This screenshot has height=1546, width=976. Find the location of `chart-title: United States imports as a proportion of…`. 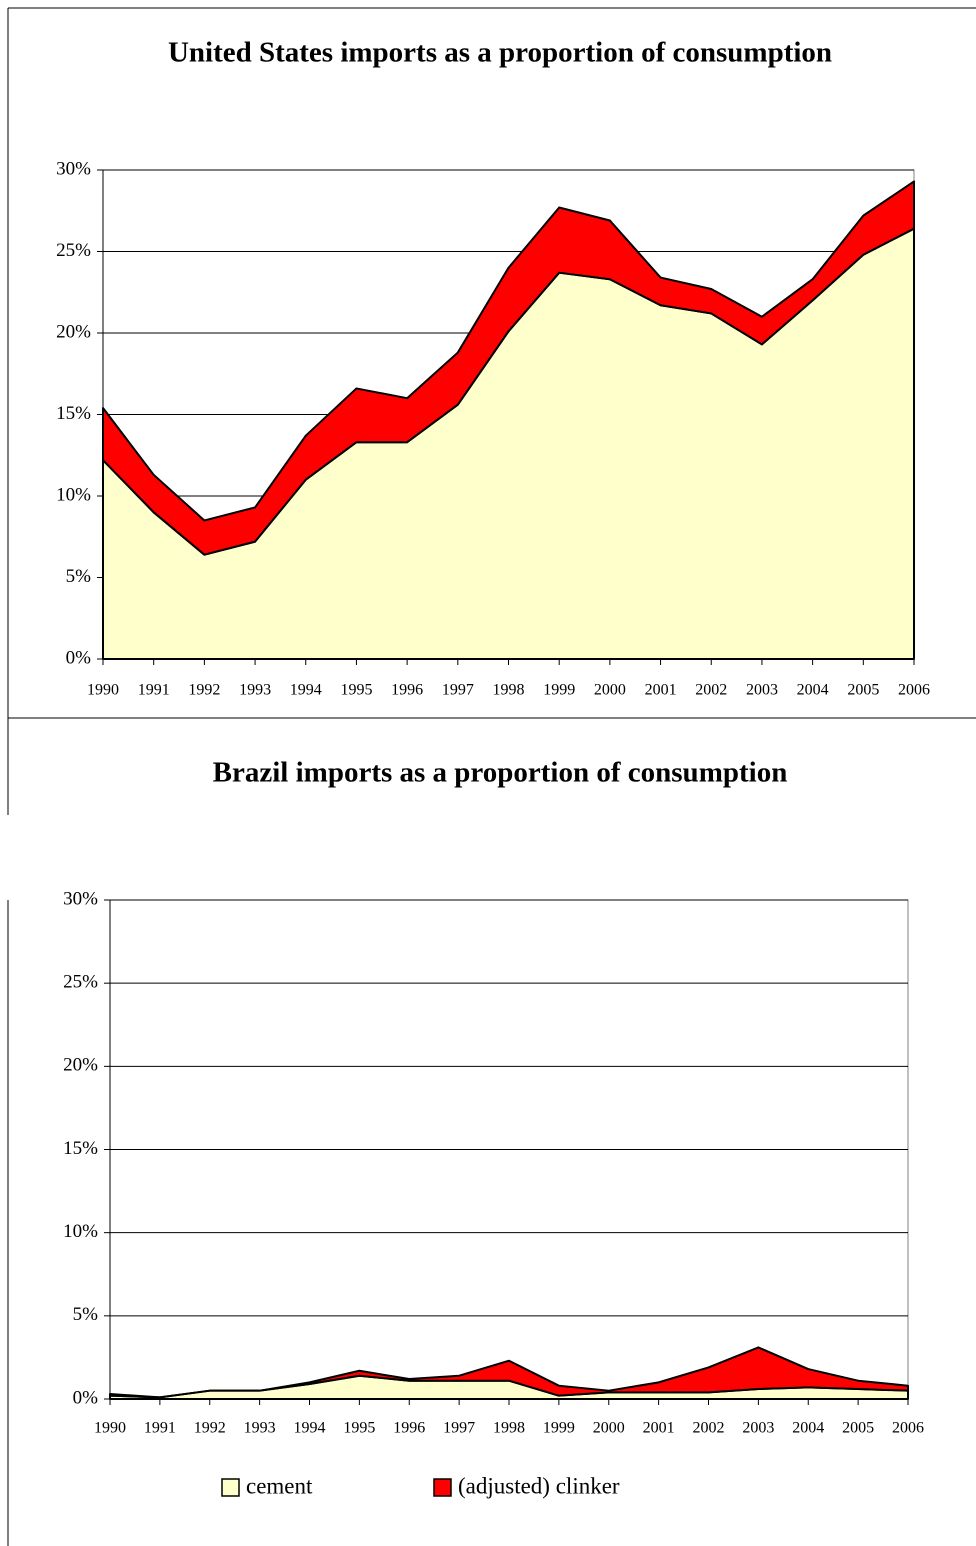

chart-title: United States imports as a proportion of… is located at coordinates (500, 53).